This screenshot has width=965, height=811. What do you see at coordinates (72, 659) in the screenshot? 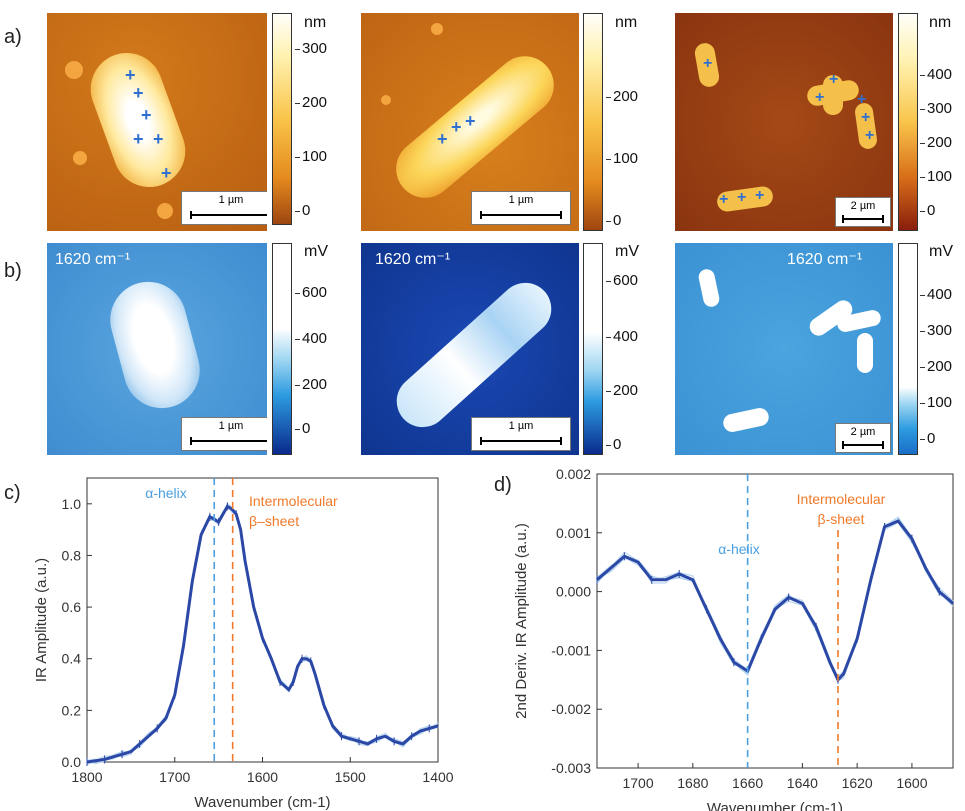
I see `y-tick-label: 0.4` at bounding box center [72, 659].